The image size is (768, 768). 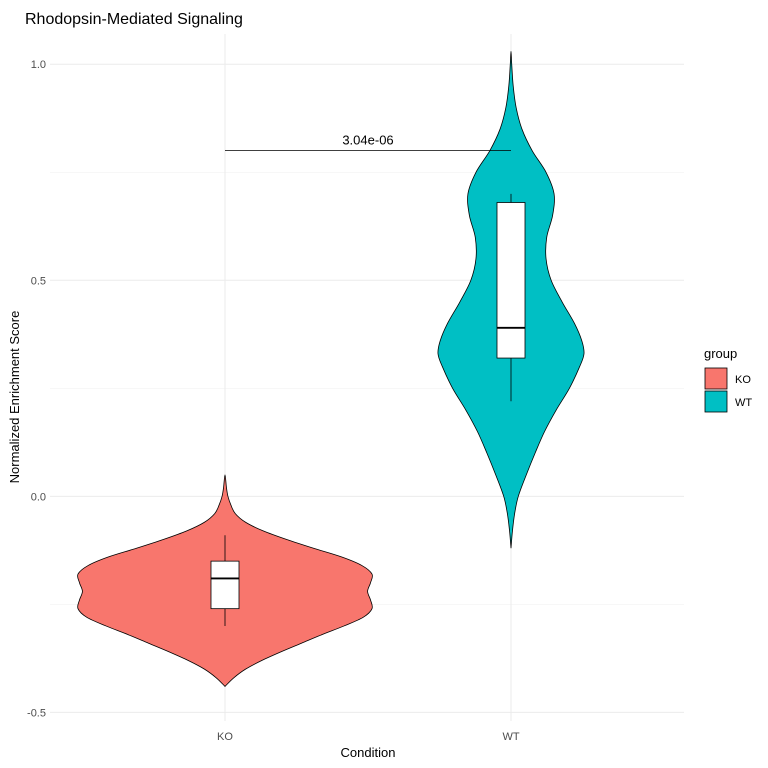 What do you see at coordinates (743, 403) in the screenshot?
I see `legend-label-wt: WT` at bounding box center [743, 403].